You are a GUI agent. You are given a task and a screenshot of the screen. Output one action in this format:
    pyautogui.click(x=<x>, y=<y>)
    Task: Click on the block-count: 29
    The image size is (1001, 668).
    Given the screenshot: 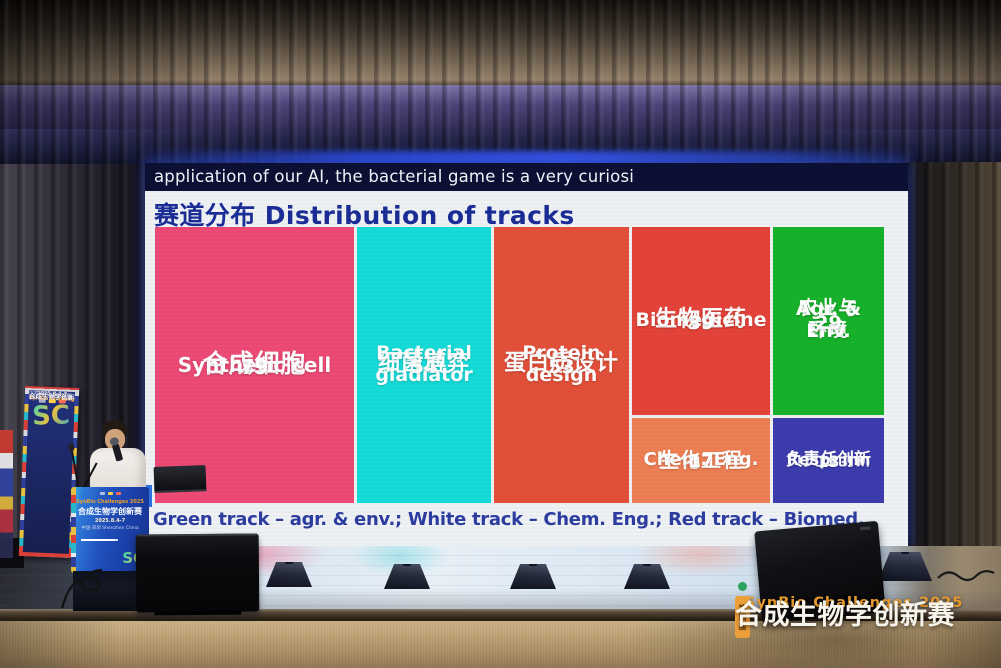 What is the action you would take?
    pyautogui.click(x=828, y=322)
    